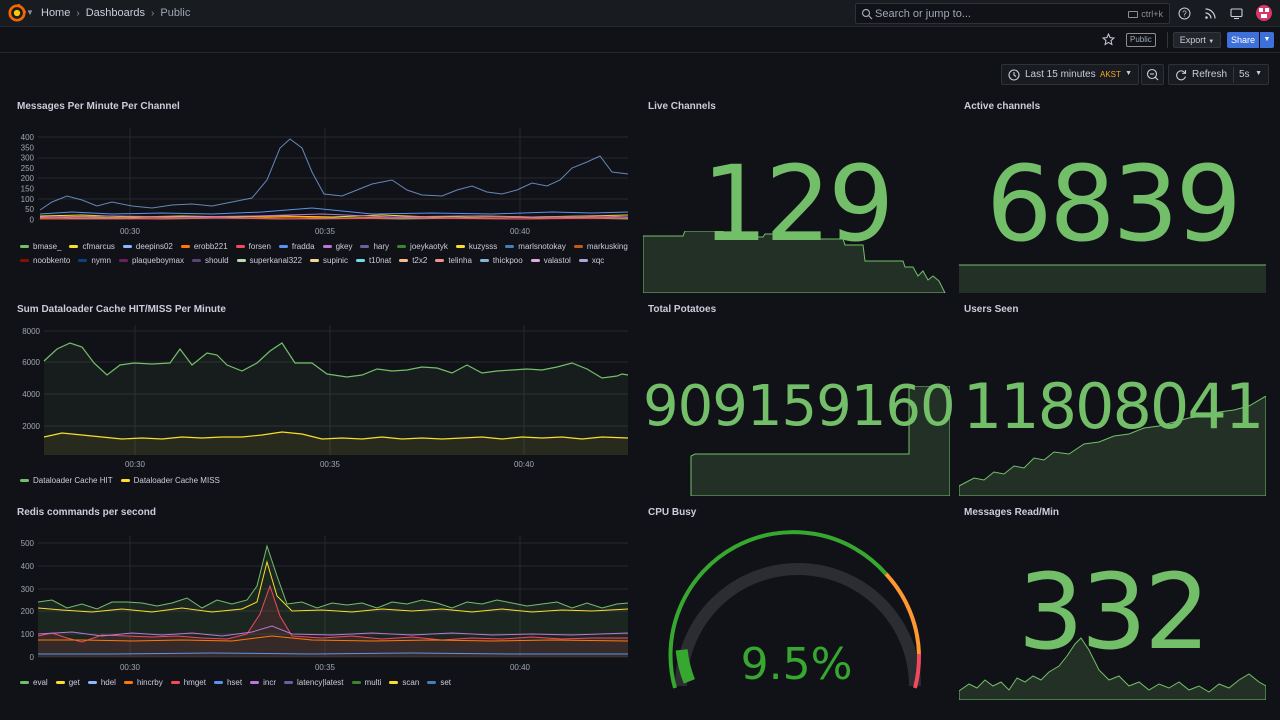 The image size is (1280, 720). Describe the element at coordinates (476, 246) in the screenshot. I see `legend-item: kuzysss` at that location.